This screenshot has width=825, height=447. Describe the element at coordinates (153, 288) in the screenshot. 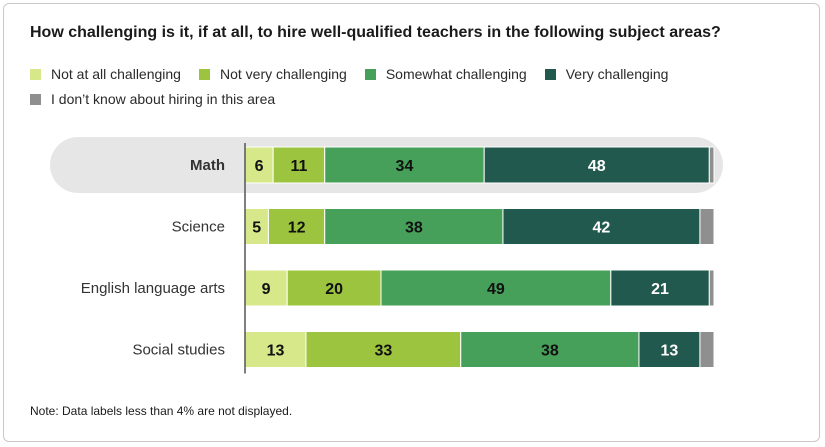

I see `category-label: English language arts` at that location.